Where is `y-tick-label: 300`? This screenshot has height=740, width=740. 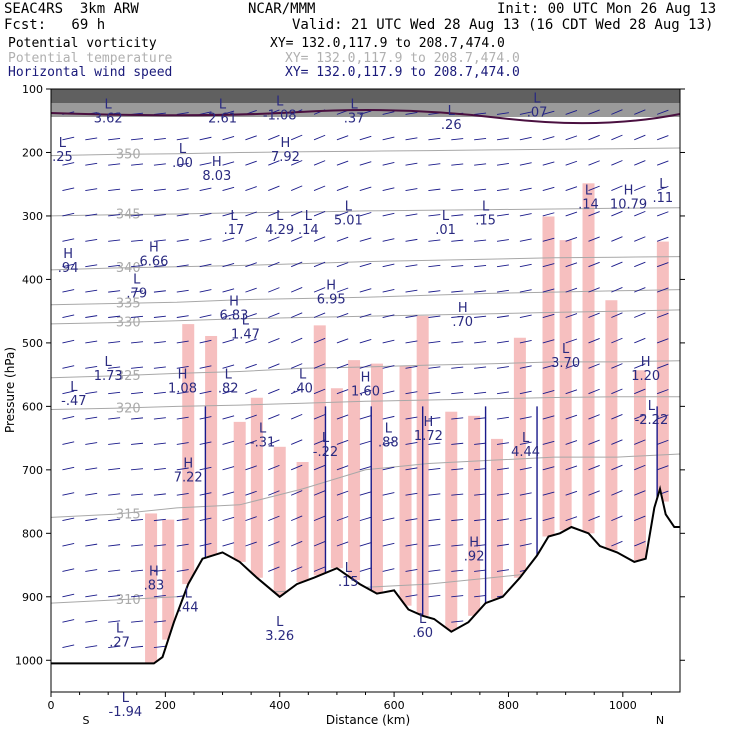 y-tick-label: 300 is located at coordinates (32, 216).